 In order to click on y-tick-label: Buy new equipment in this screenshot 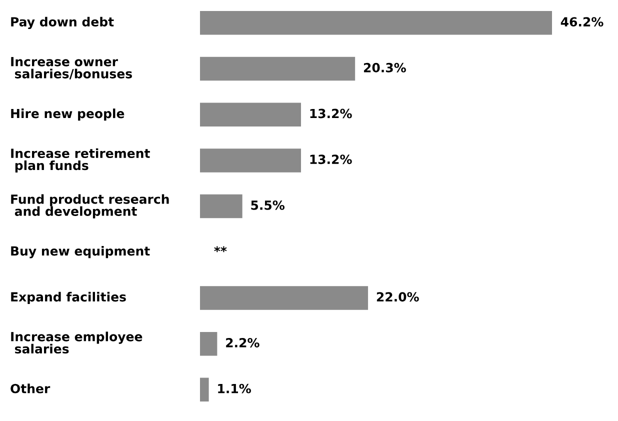, I will do `click(80, 252)`.